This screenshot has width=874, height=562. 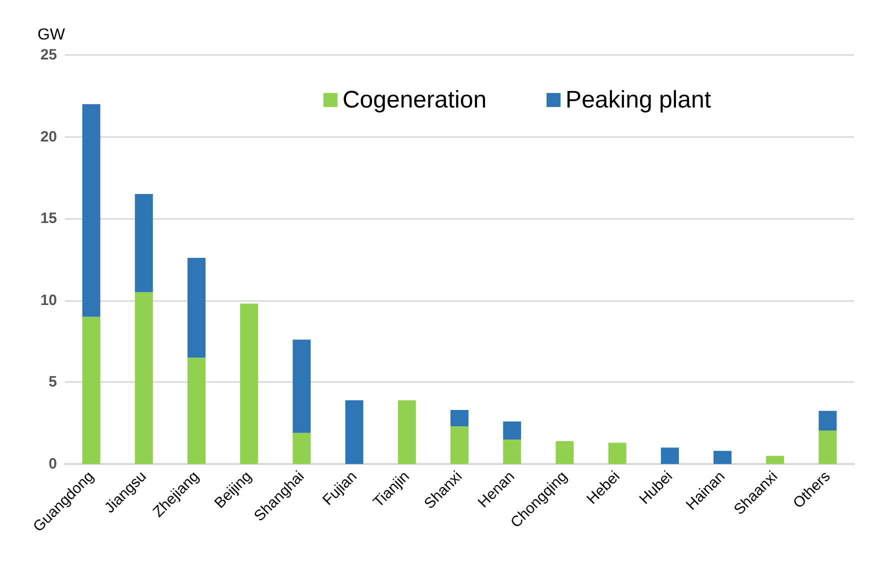 I want to click on y-tick-label: 5, so click(x=52, y=382).